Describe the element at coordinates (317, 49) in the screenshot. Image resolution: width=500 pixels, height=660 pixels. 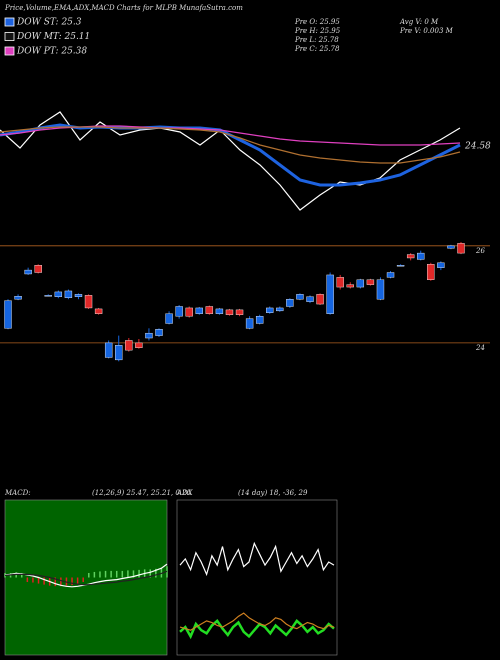
I see `pre-close: Pre C: 25.78` at that location.